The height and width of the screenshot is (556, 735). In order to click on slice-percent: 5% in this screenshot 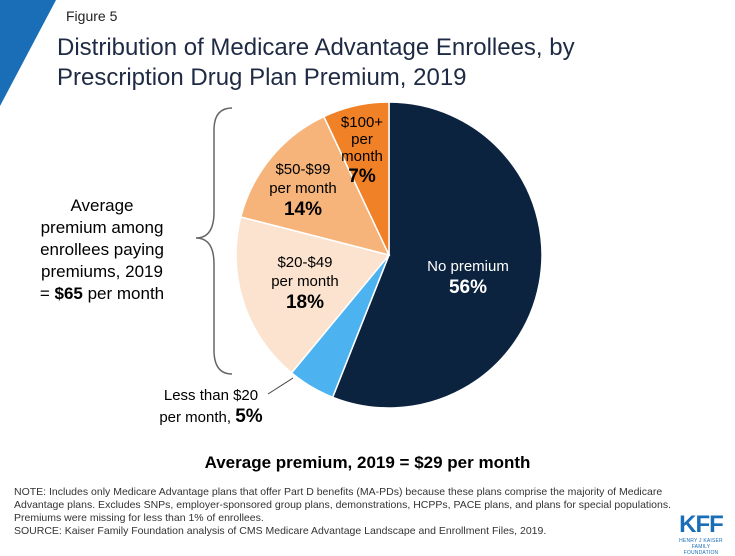, I will do `click(249, 416)`.